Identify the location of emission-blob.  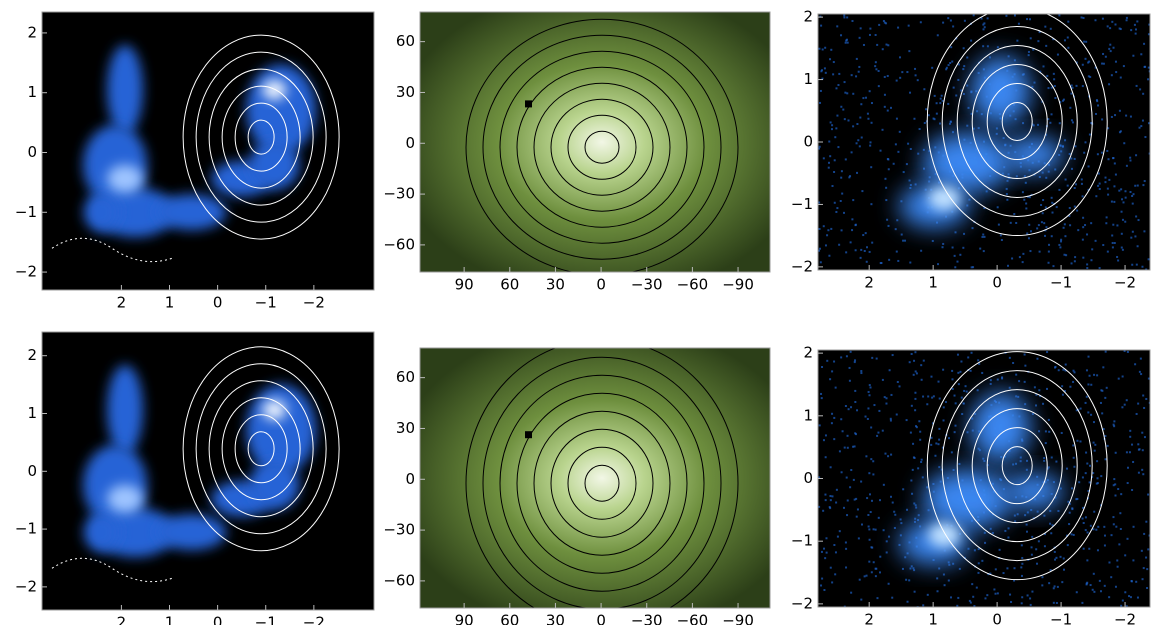
(967, 162).